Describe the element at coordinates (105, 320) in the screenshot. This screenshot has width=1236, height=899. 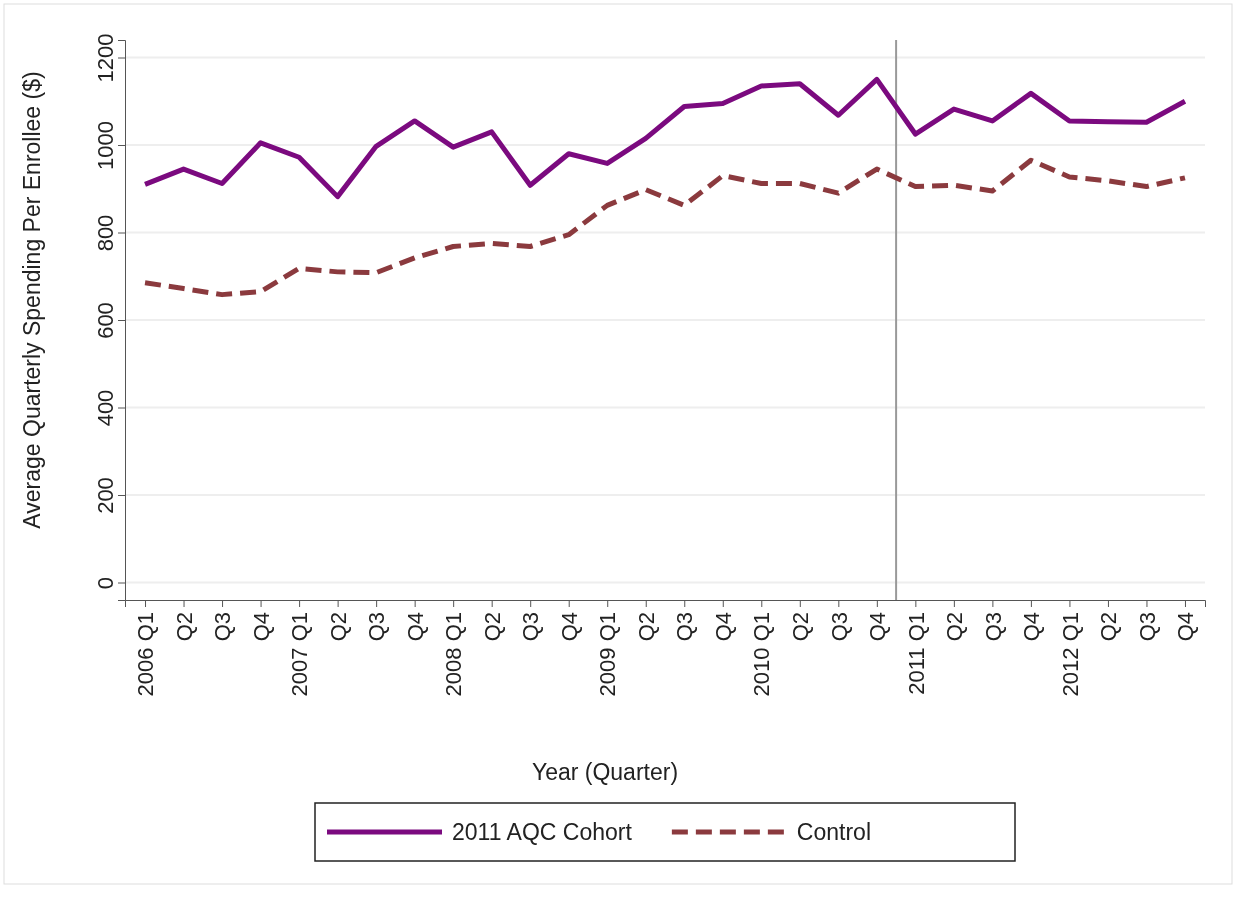
I see `y-tick-label: 600` at that location.